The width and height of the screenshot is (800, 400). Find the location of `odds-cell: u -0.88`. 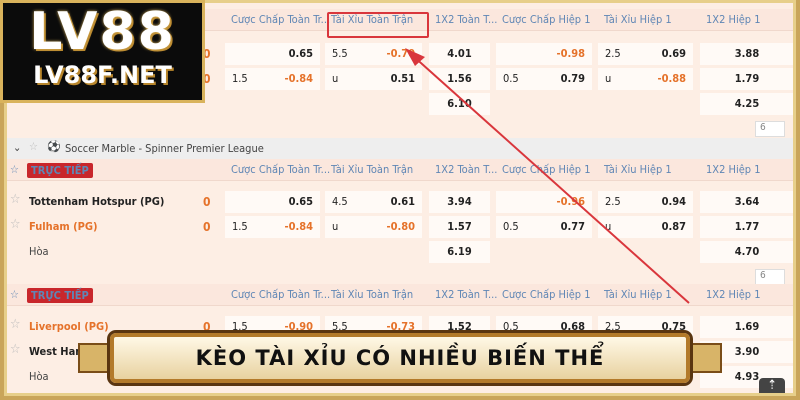

odds-cell: u -0.88 is located at coordinates (645, 79).